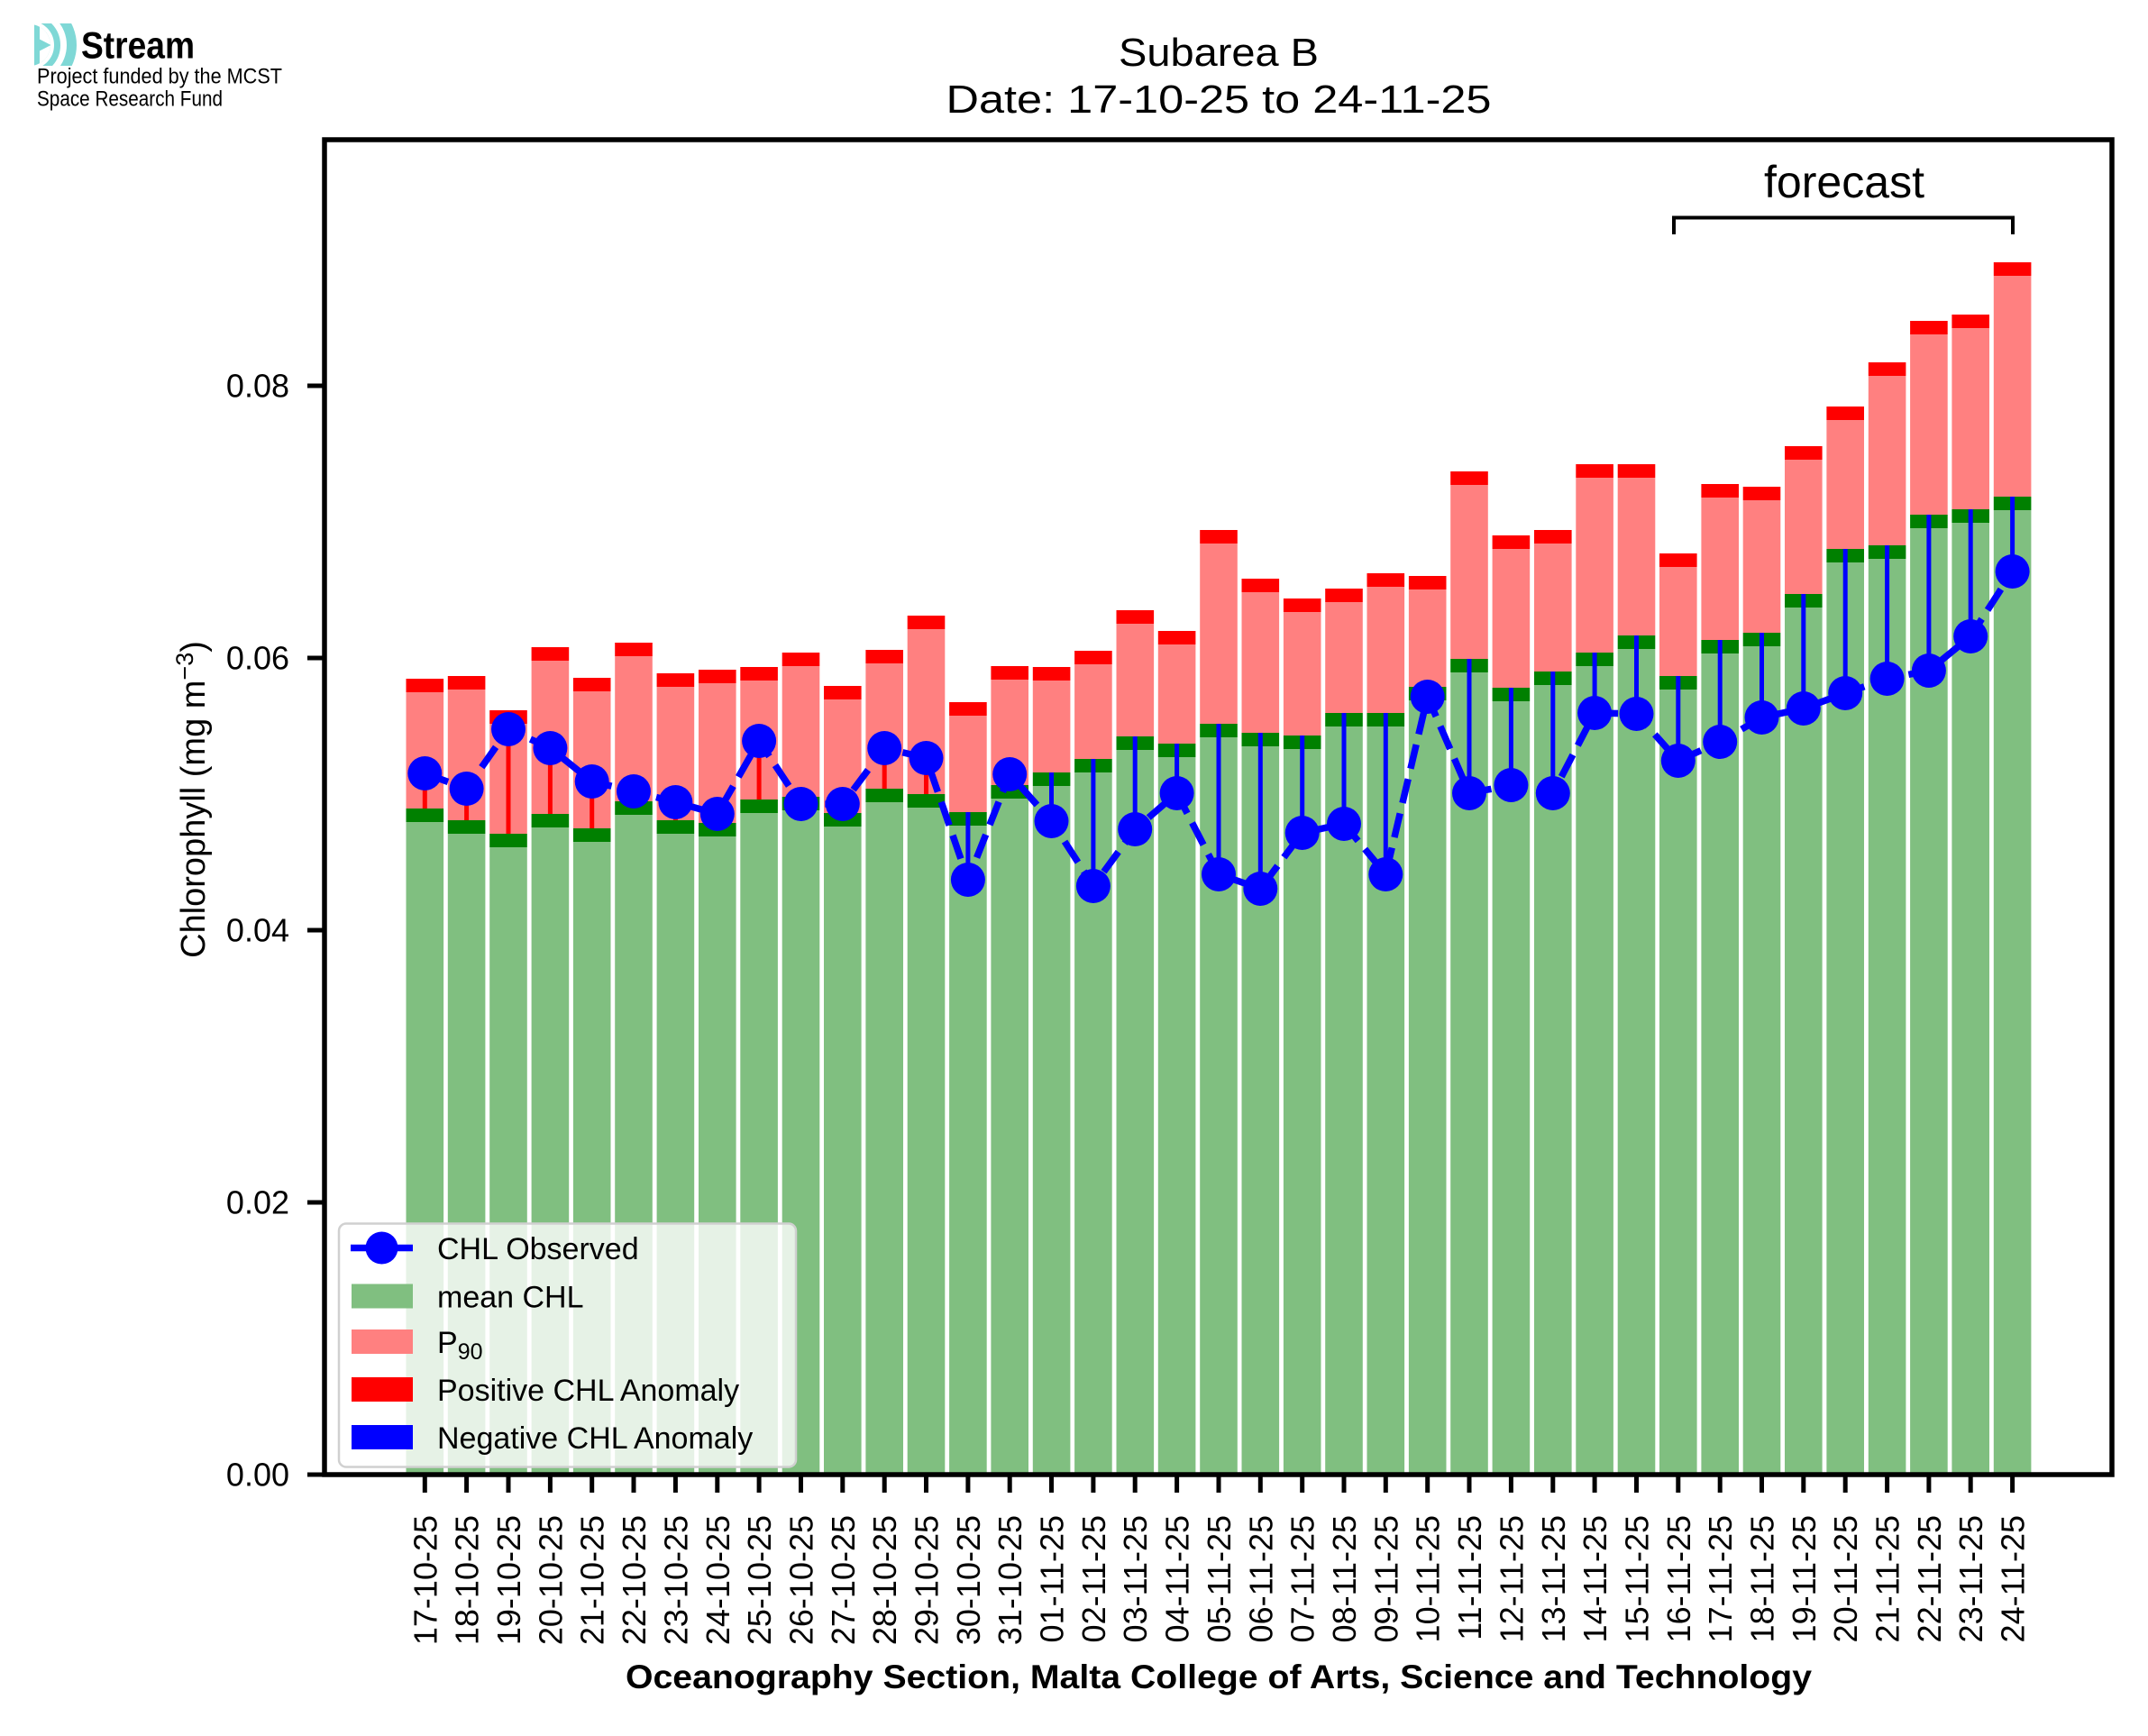 The image size is (2148, 1736). I want to click on svg-text: 28-10-25, so click(885, 1580).